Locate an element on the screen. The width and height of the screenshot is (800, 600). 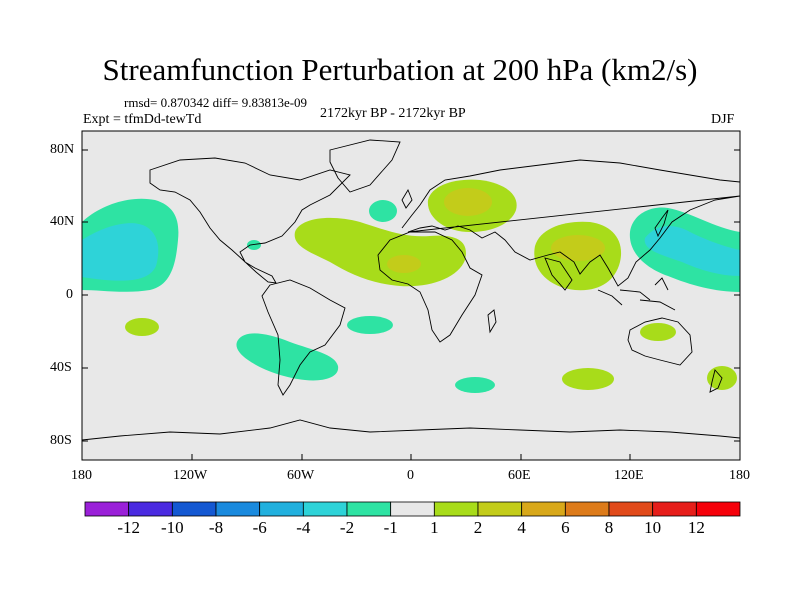
indian-ocean-south-anomaly is located at coordinates (475, 385).